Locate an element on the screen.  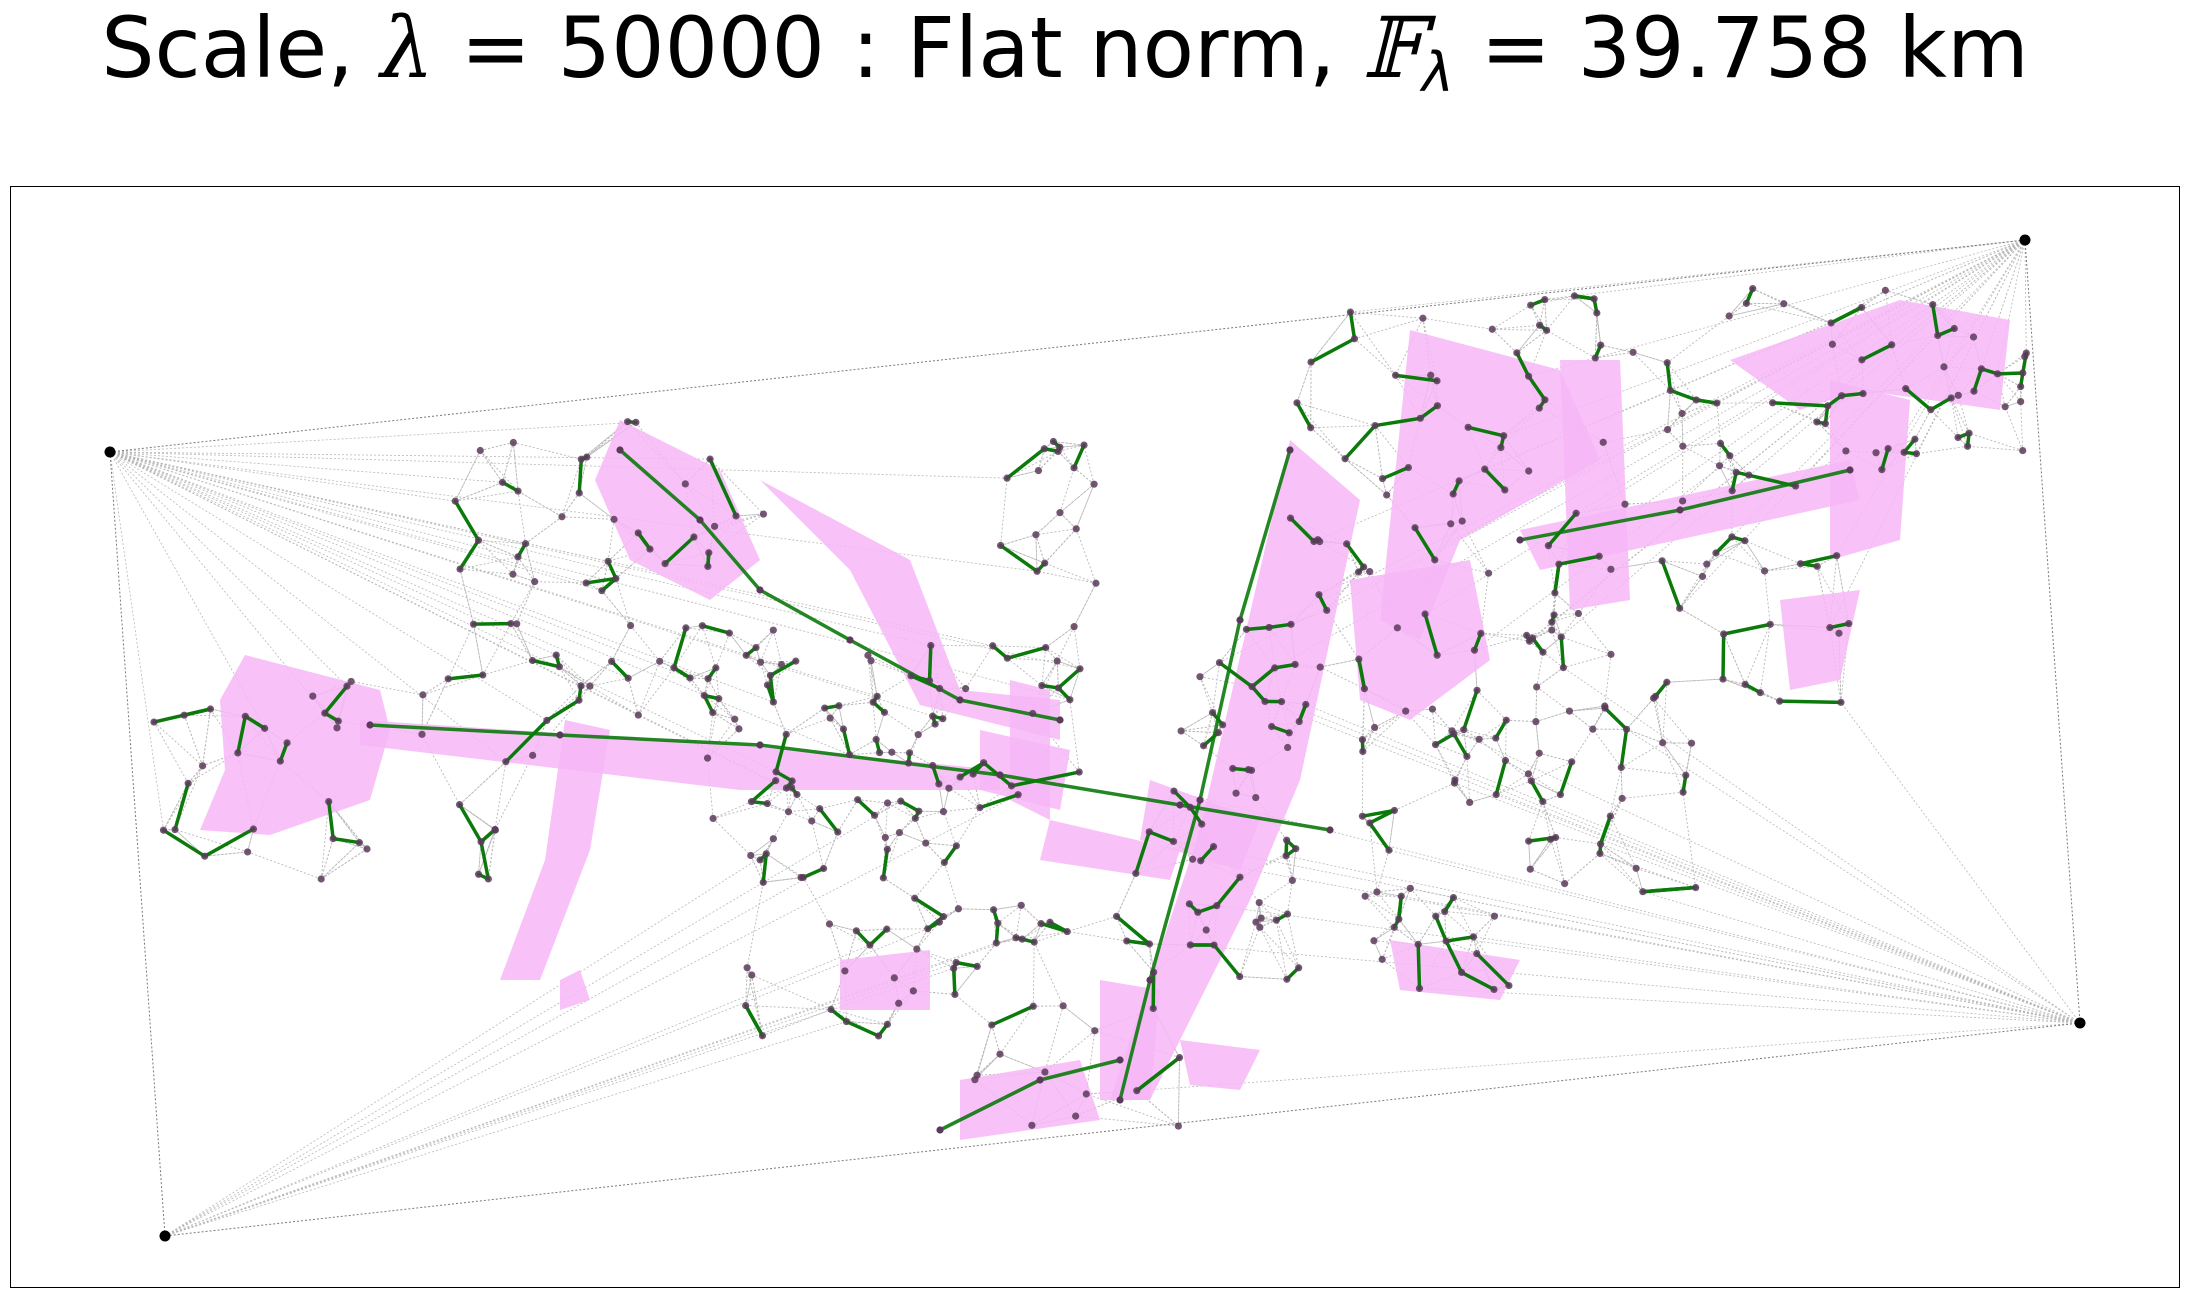
title-norm-value: = 39.758 km is located at coordinates (1741, 48).